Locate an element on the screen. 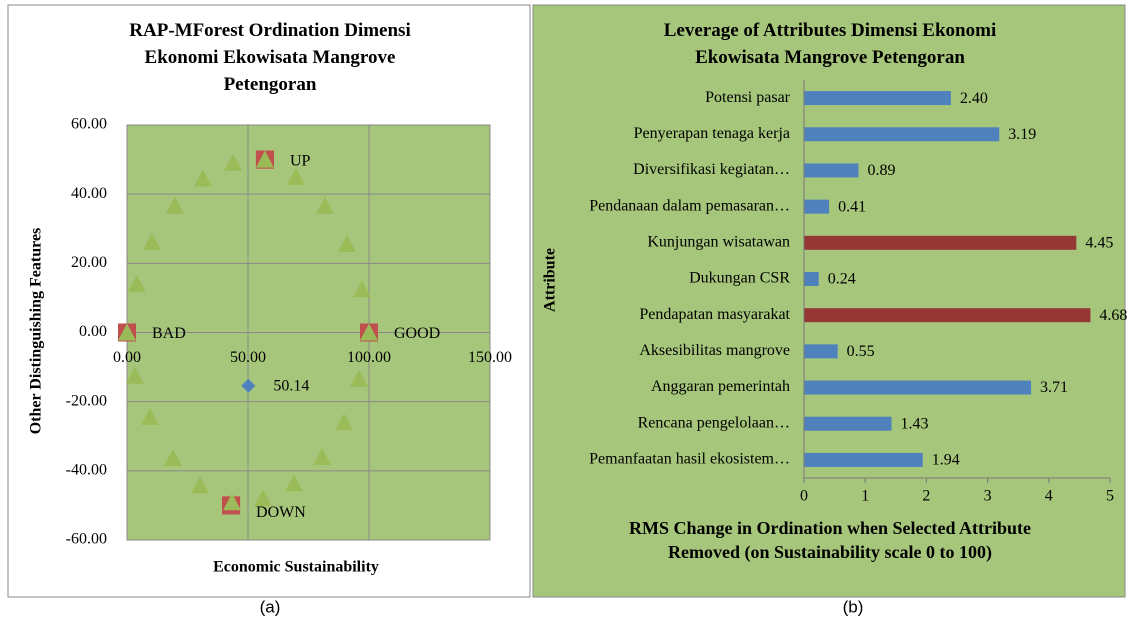 The height and width of the screenshot is (619, 1128). value-label: 0.41 is located at coordinates (852, 206).